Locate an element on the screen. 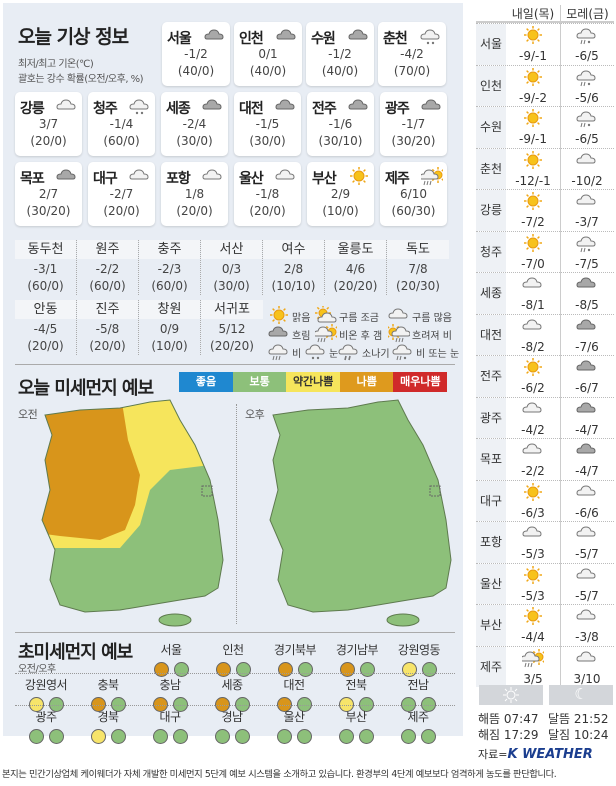  dokdo-box is located at coordinates (207, 491).